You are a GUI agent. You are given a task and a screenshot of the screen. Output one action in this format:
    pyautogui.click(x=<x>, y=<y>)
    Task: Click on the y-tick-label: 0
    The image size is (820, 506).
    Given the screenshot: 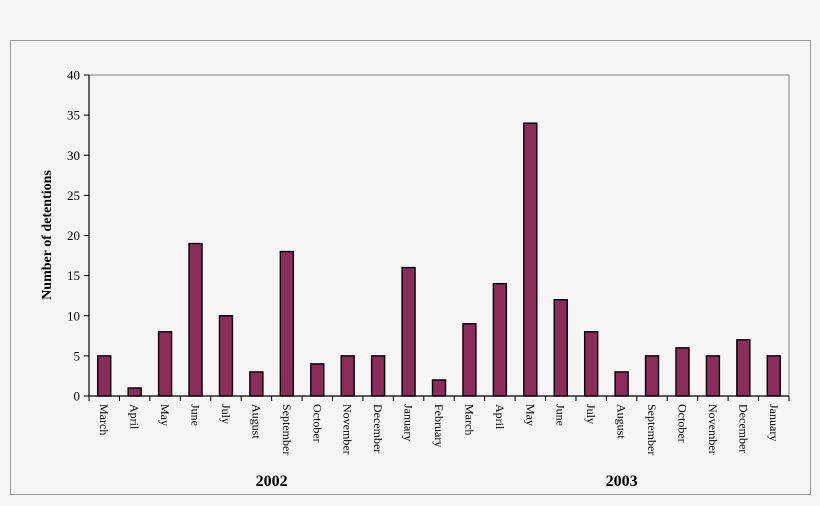 What is the action you would take?
    pyautogui.click(x=77, y=396)
    